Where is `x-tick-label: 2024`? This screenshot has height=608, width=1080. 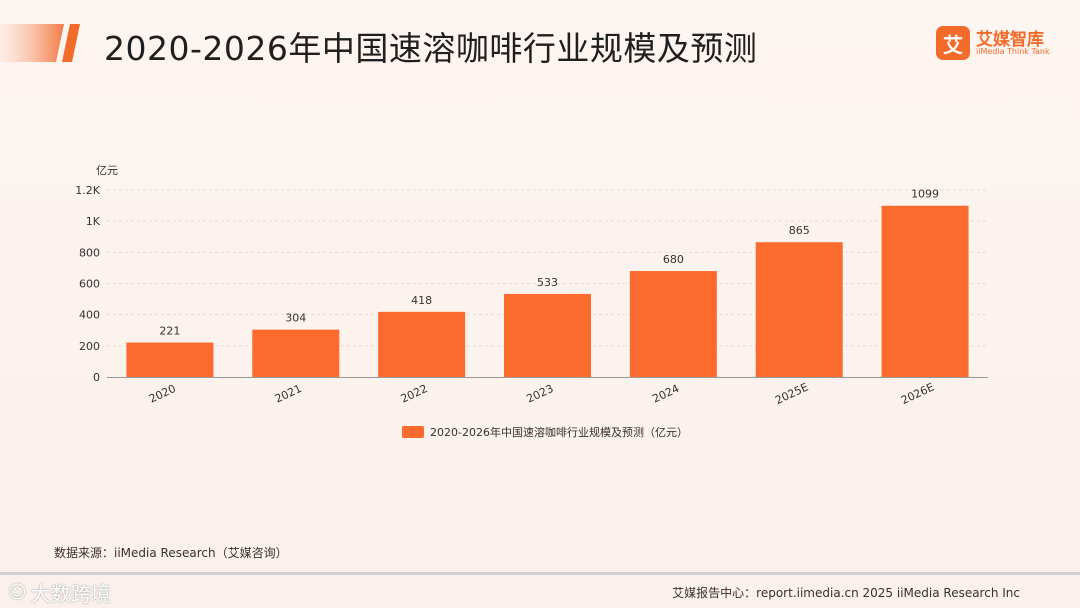
x-tick-label: 2024 is located at coordinates (665, 394).